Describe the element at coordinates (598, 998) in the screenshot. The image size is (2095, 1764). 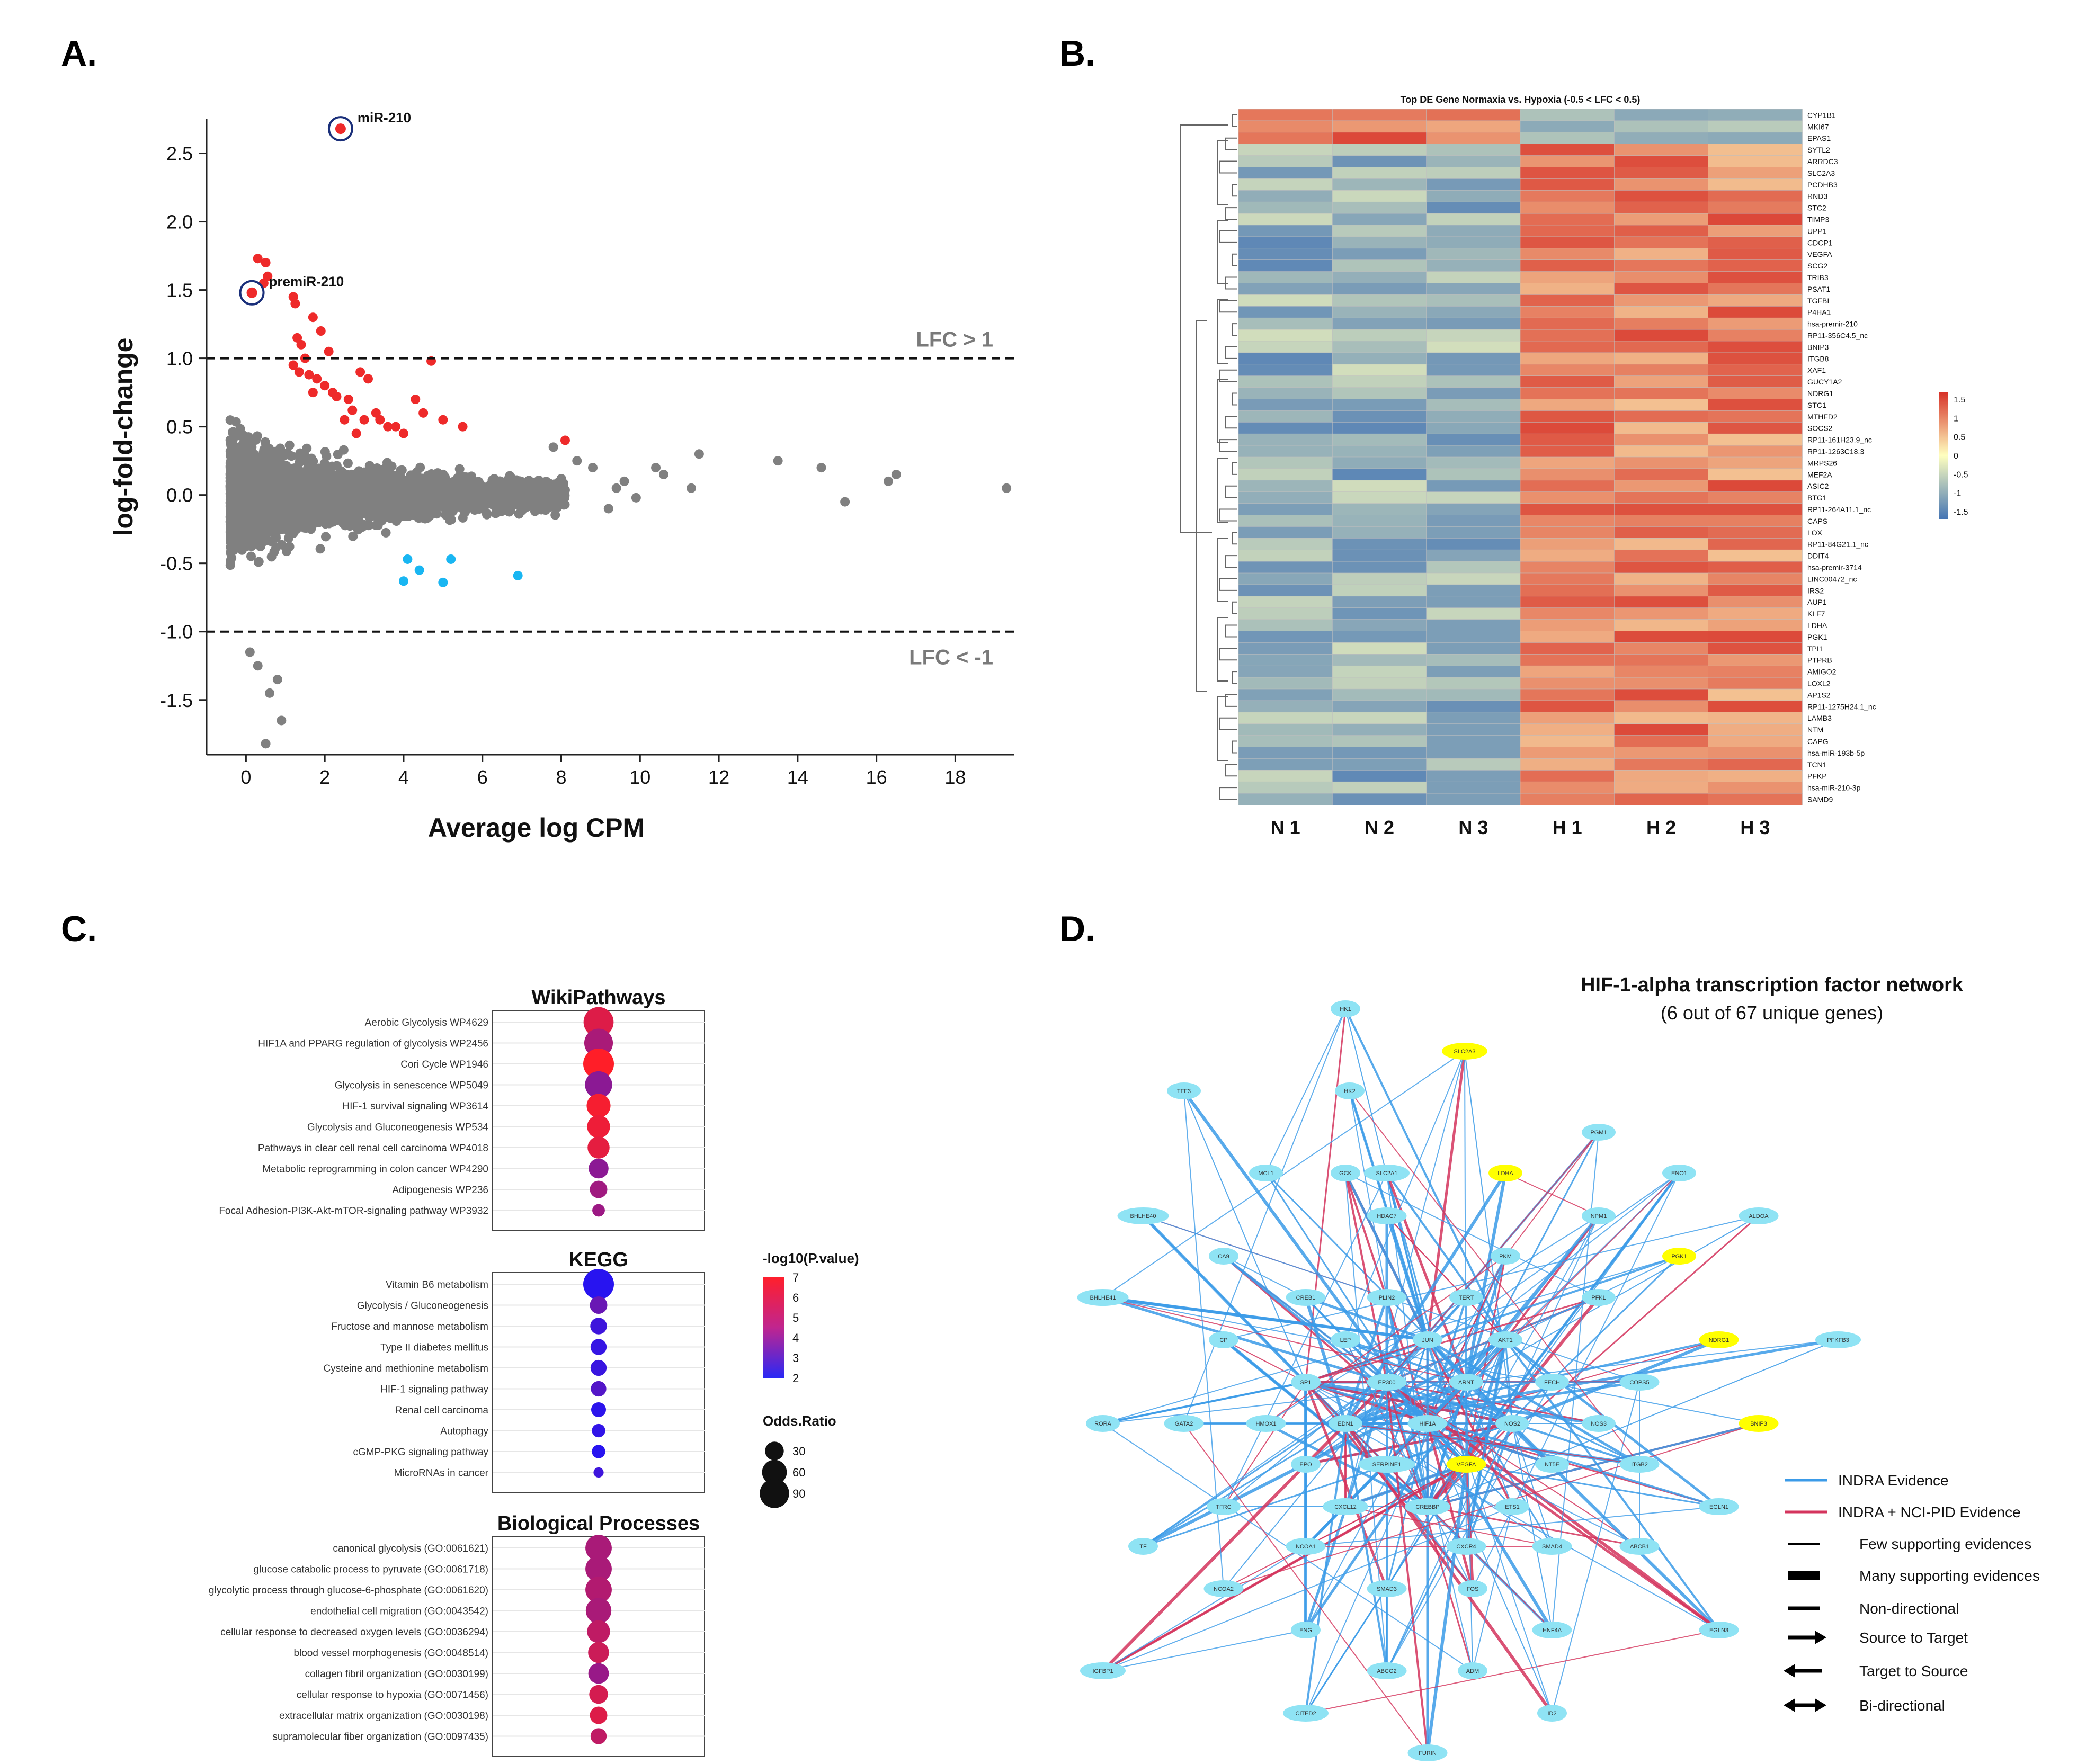
I see `enrichment-group-title: WikiPathways` at that location.